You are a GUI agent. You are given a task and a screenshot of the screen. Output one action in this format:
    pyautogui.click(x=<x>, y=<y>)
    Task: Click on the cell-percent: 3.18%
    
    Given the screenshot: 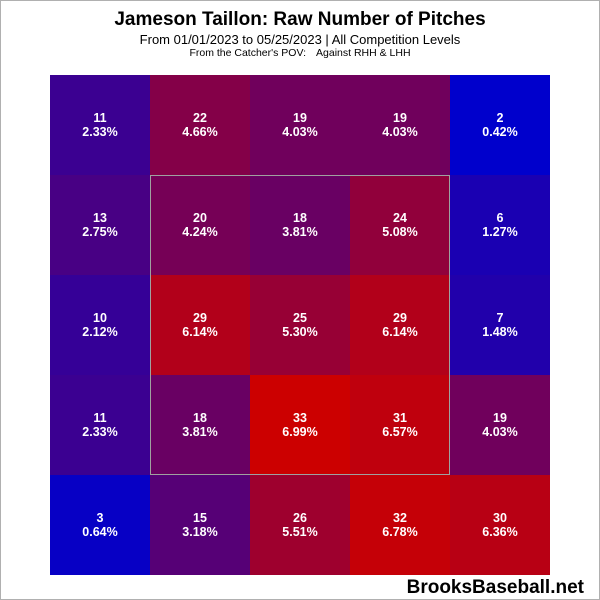 What is the action you would take?
    pyautogui.click(x=200, y=532)
    